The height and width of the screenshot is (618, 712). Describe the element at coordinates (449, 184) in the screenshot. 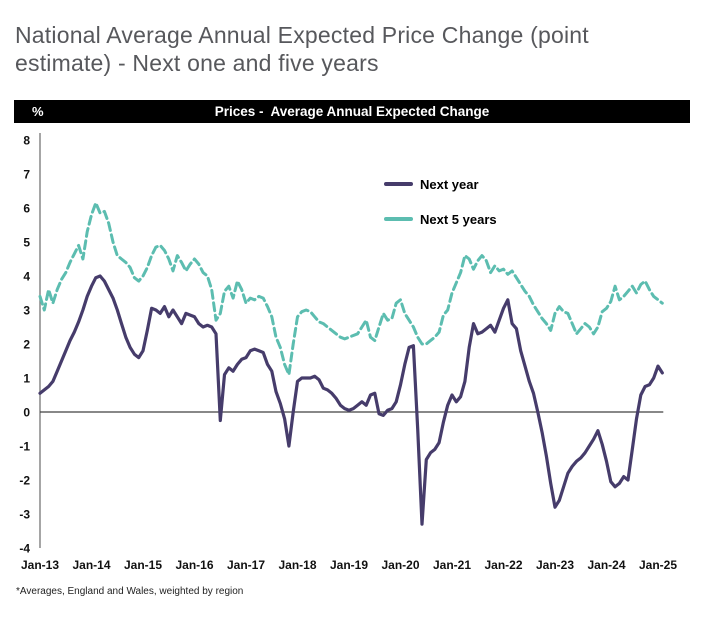

I see `legend-label-next-year: Next year` at that location.